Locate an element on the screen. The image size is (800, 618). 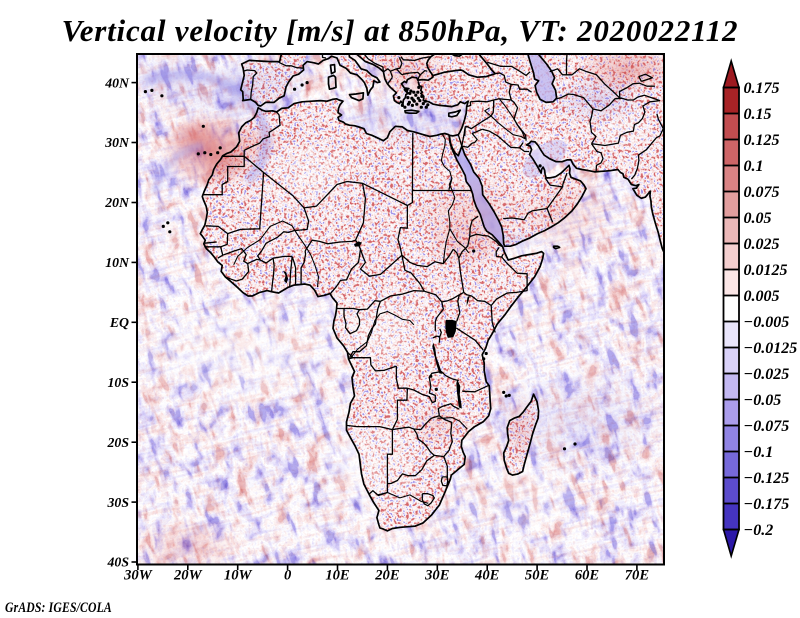
svg-text: −0.05 is located at coordinates (763, 400).